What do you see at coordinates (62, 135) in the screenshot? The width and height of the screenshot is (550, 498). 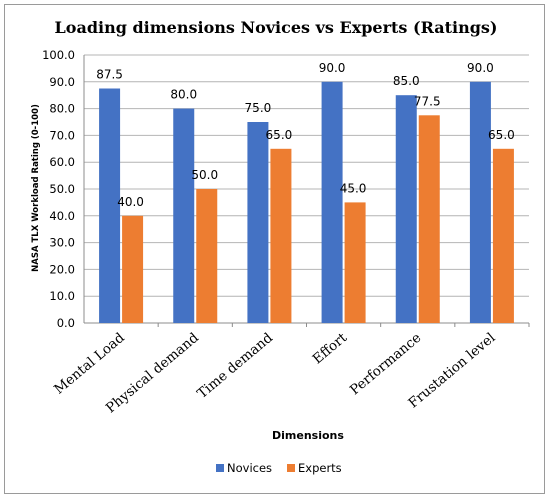 I see `y-tick-label: 70.0` at bounding box center [62, 135].